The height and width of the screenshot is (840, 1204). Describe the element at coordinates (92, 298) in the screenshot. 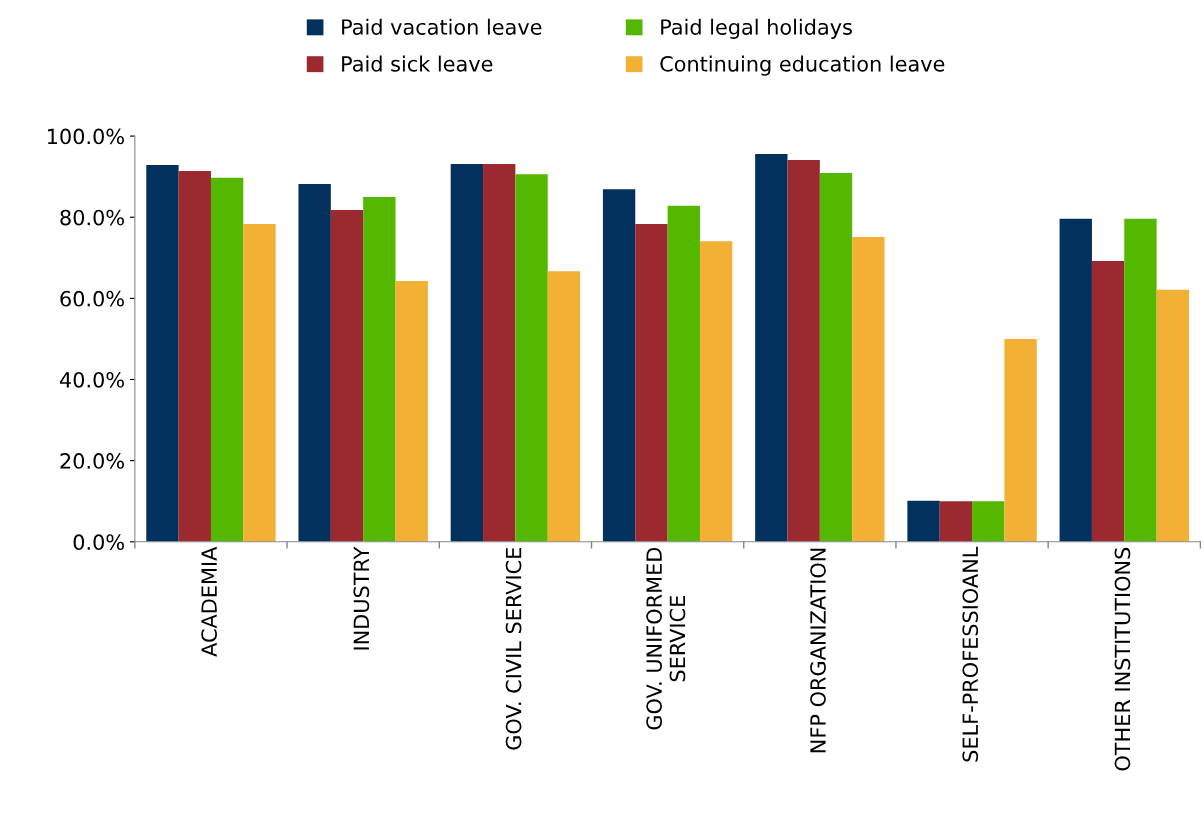

I see `y-tick-label: 60.0%` at that location.